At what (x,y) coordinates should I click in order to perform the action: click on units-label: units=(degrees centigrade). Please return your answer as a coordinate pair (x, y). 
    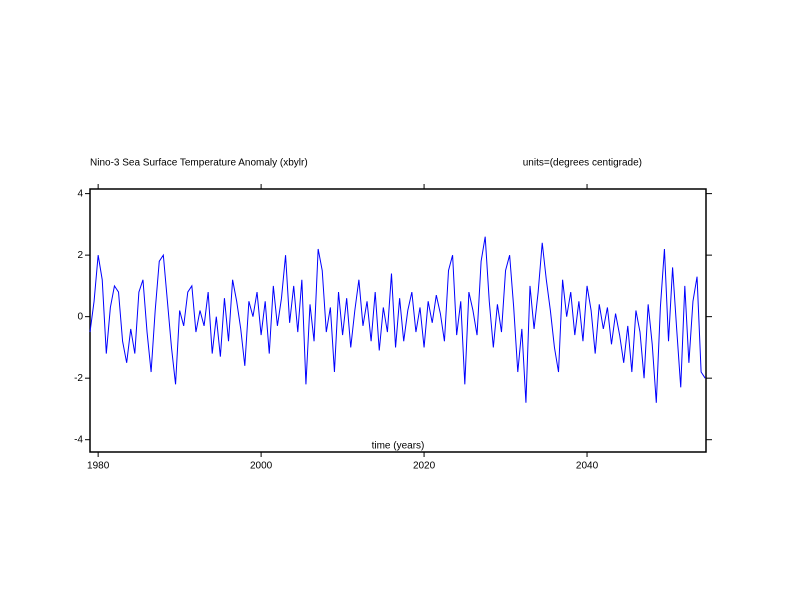
    Looking at the image, I should click on (582, 163).